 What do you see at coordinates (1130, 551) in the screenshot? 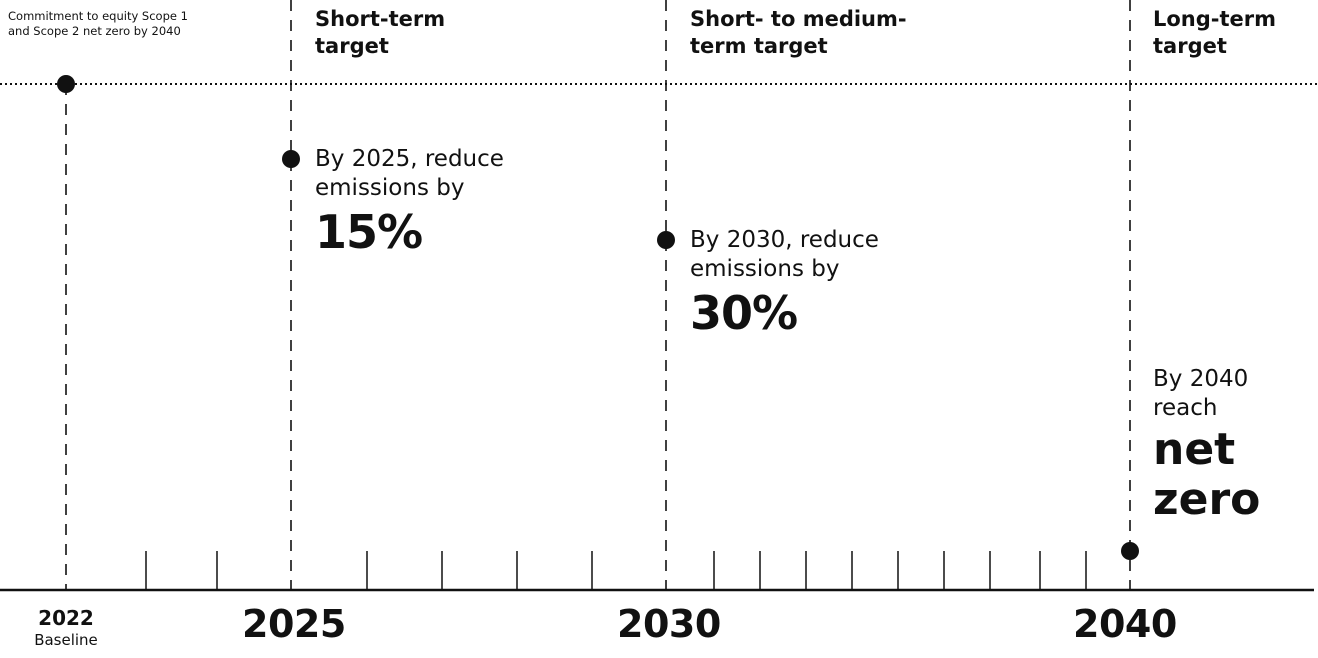
I see `marker-2040` at bounding box center [1130, 551].